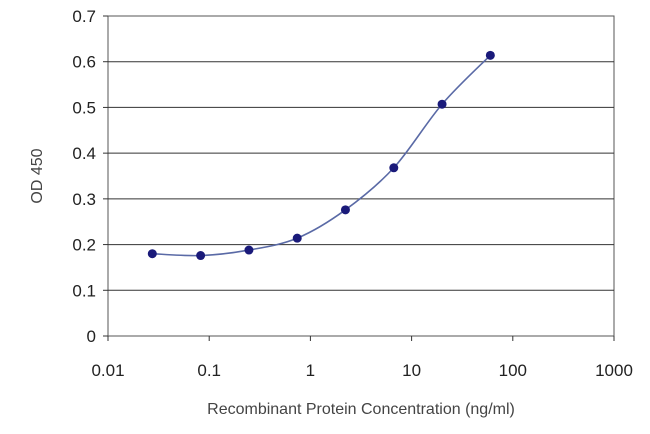 This screenshot has height=434, width=650. Describe the element at coordinates (84, 153) in the screenshot. I see `y-tick-label: 0.4` at that location.